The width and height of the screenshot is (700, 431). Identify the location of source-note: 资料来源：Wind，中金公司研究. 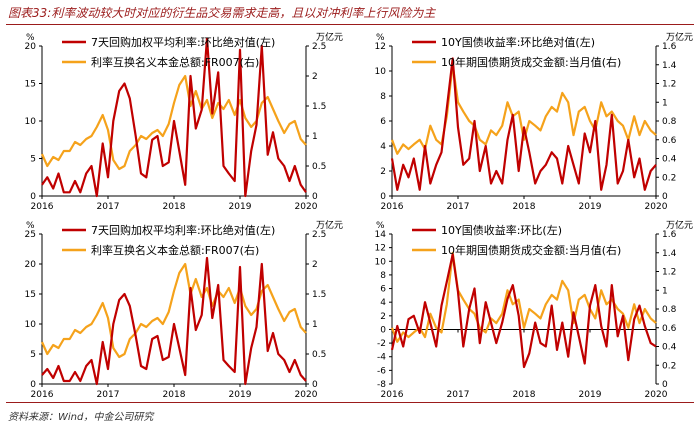
(81, 417).